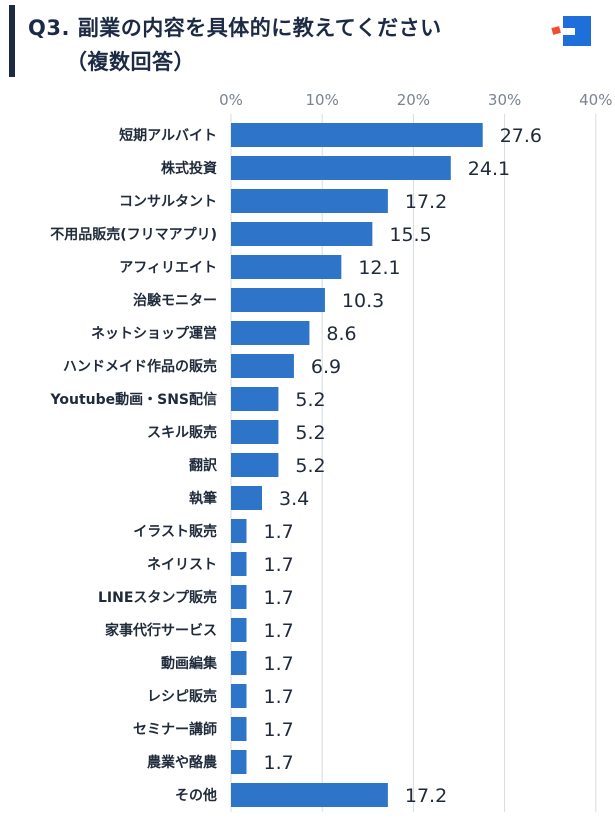  What do you see at coordinates (154, 333) in the screenshot?
I see `category-label: ネットショップ運営` at bounding box center [154, 333].